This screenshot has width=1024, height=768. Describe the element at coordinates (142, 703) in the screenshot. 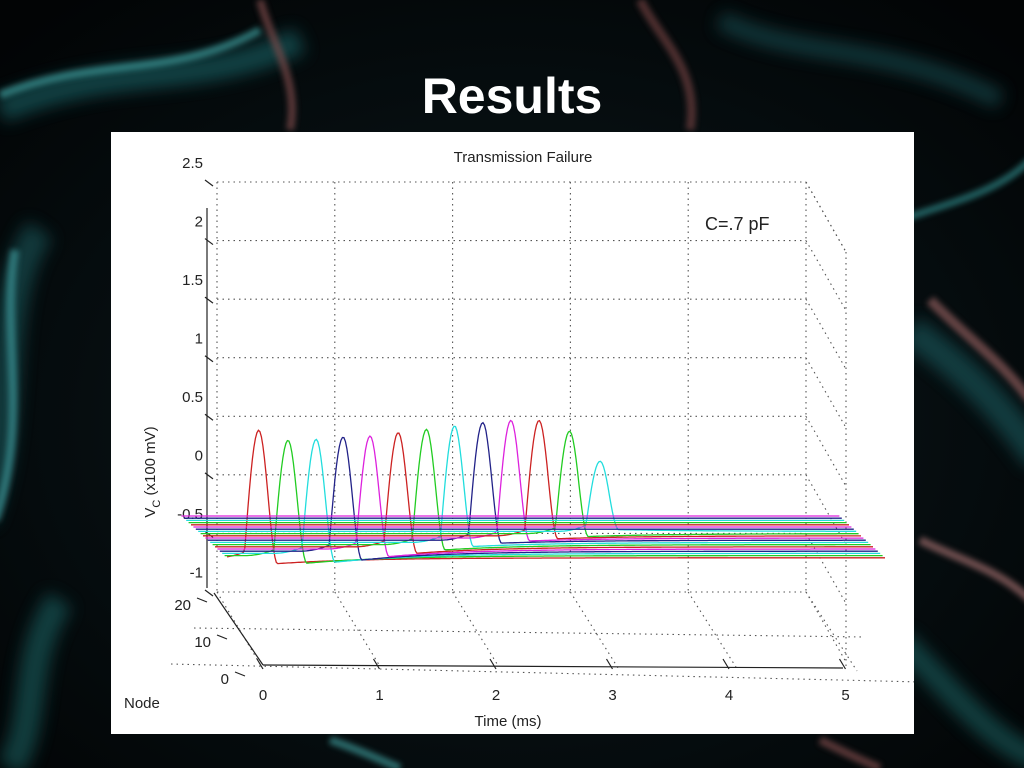

I see `node-axis-label: Node` at that location.